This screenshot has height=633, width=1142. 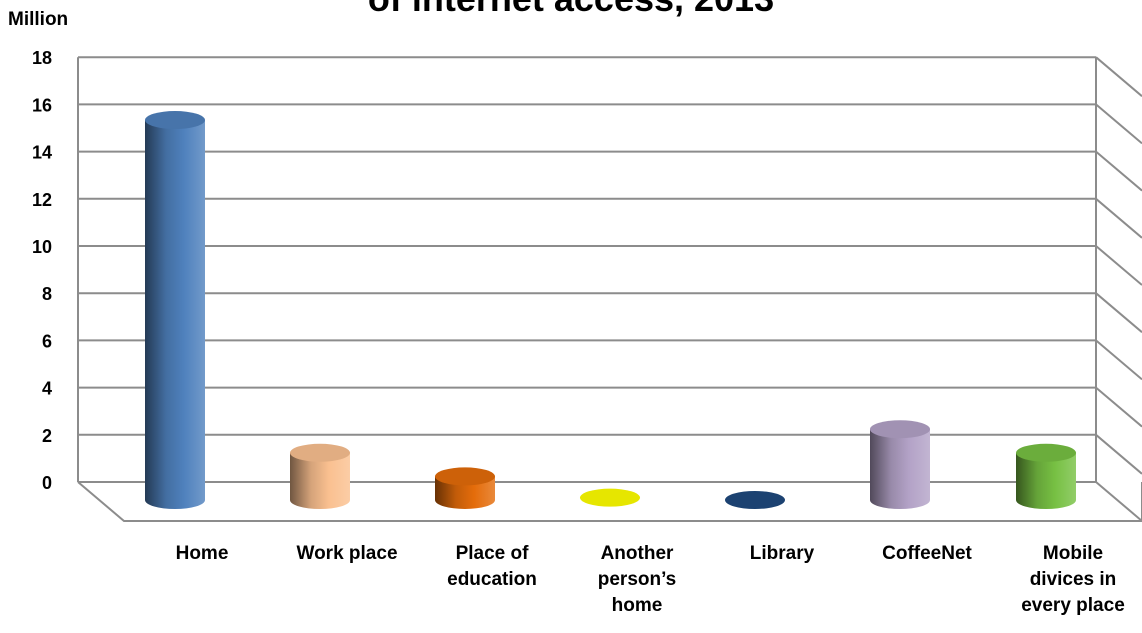 I want to click on y-tick-label: 0, so click(x=47, y=483).